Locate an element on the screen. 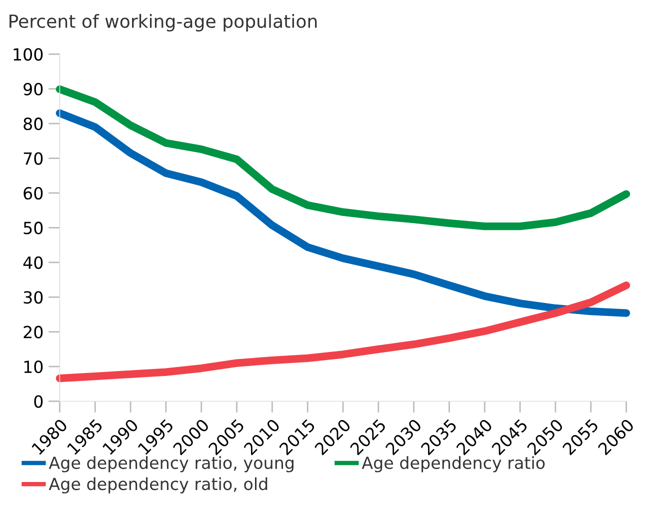  y-tick-label: 100 is located at coordinates (28, 54).